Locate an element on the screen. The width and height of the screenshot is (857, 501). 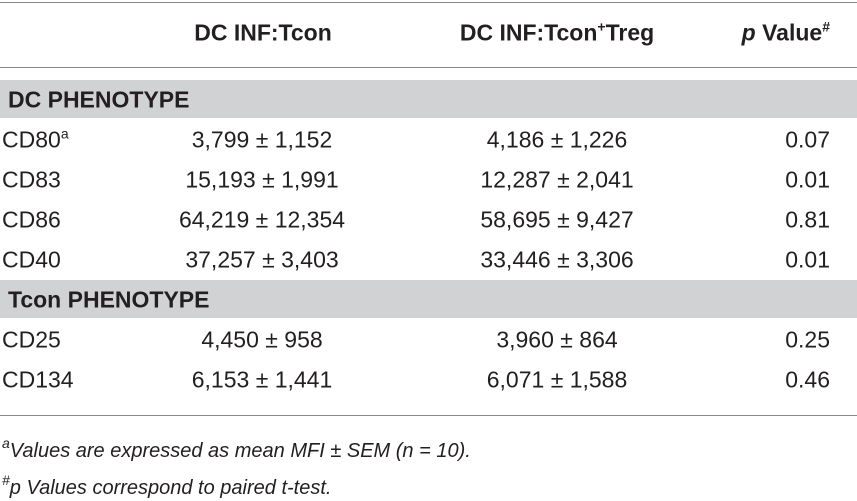
cell: 0.25 is located at coordinates (807, 339).